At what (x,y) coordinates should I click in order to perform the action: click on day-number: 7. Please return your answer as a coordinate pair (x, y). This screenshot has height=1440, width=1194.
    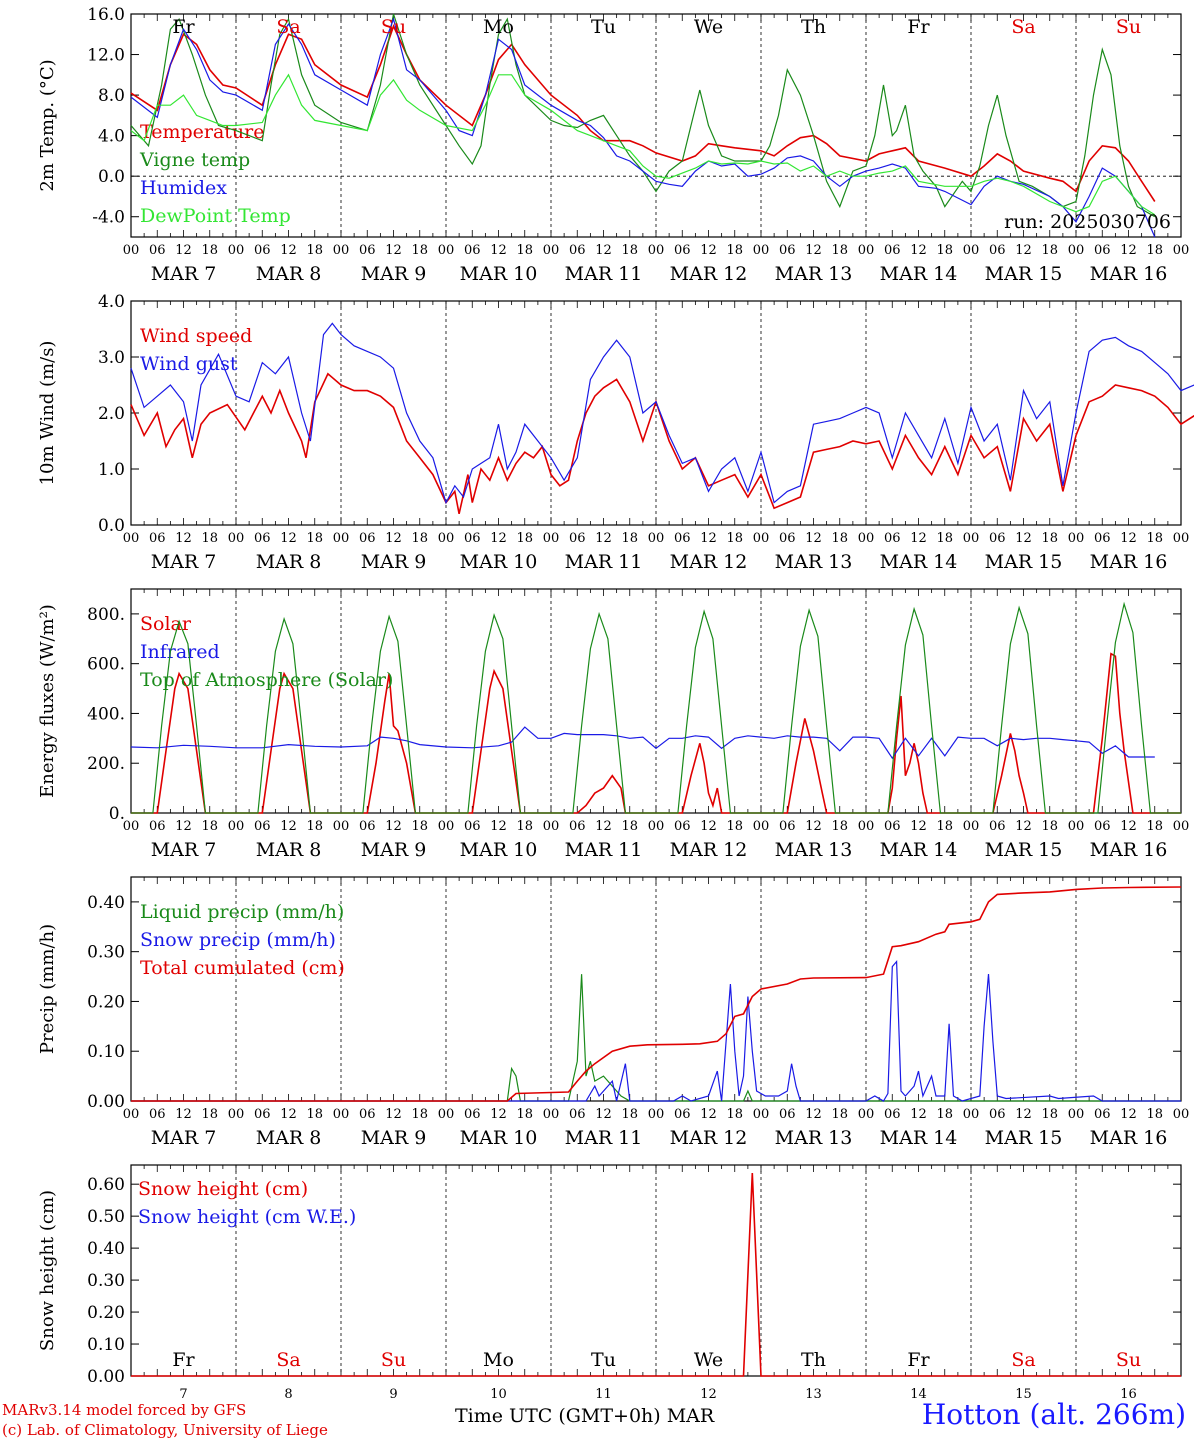
    Looking at the image, I should click on (183, 1394).